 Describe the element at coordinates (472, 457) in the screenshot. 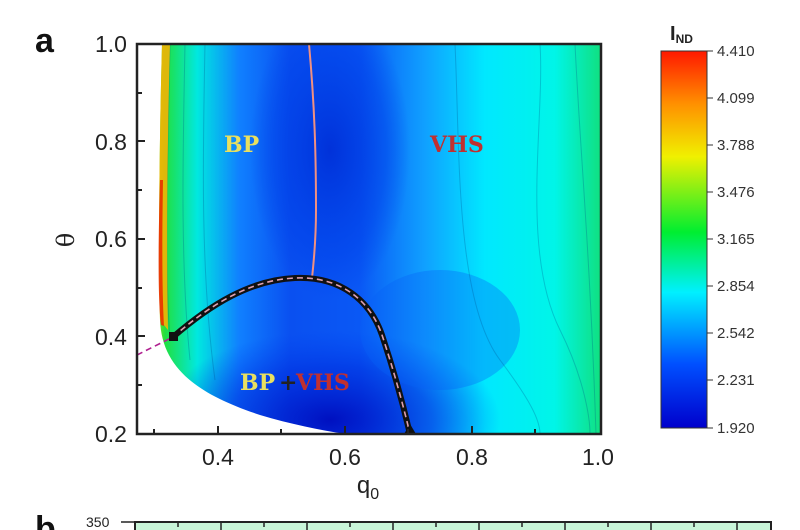

I see `x-tick-label: 0.8` at that location.